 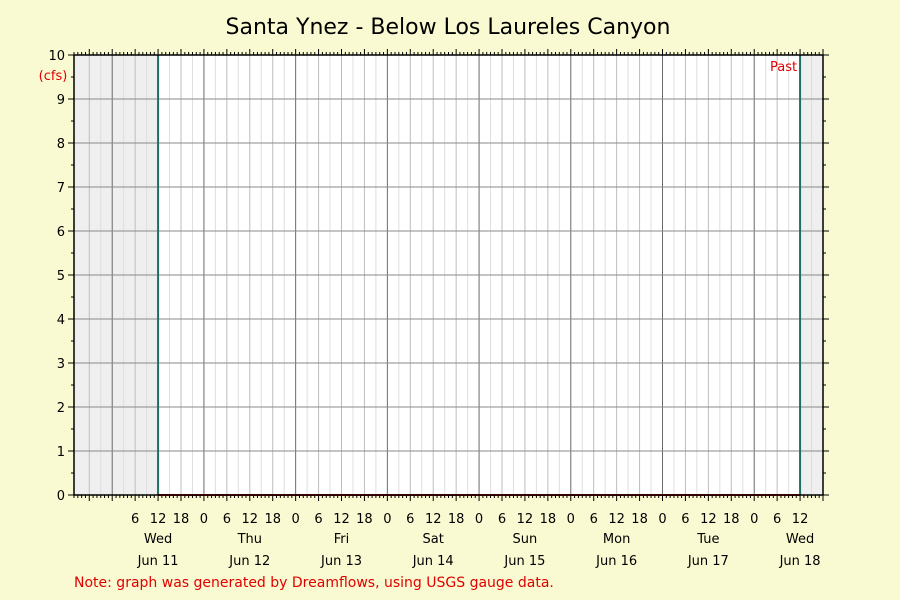 What do you see at coordinates (61, 408) in the screenshot?
I see `y-tick-label: 2` at bounding box center [61, 408].